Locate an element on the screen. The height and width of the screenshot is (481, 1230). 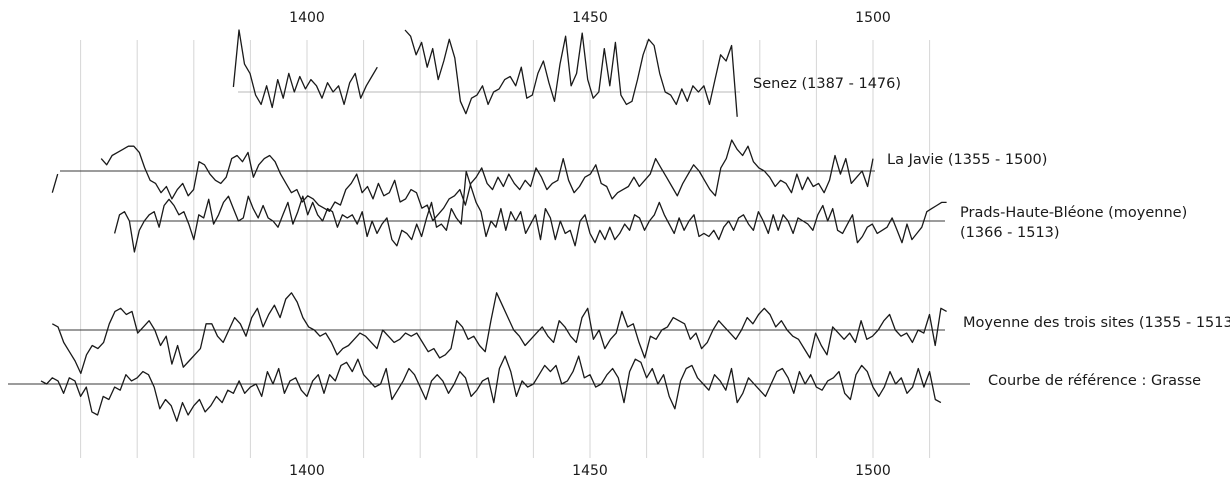
series-label-2-line-1: (1366 - 1513) is located at coordinates (1010, 233).